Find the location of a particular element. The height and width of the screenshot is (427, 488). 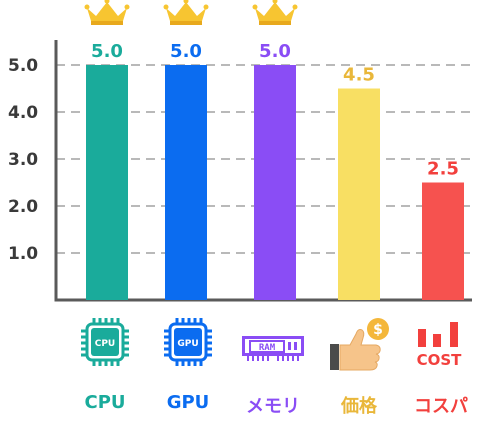

cpu-icon-text: CPU is located at coordinates (105, 344).